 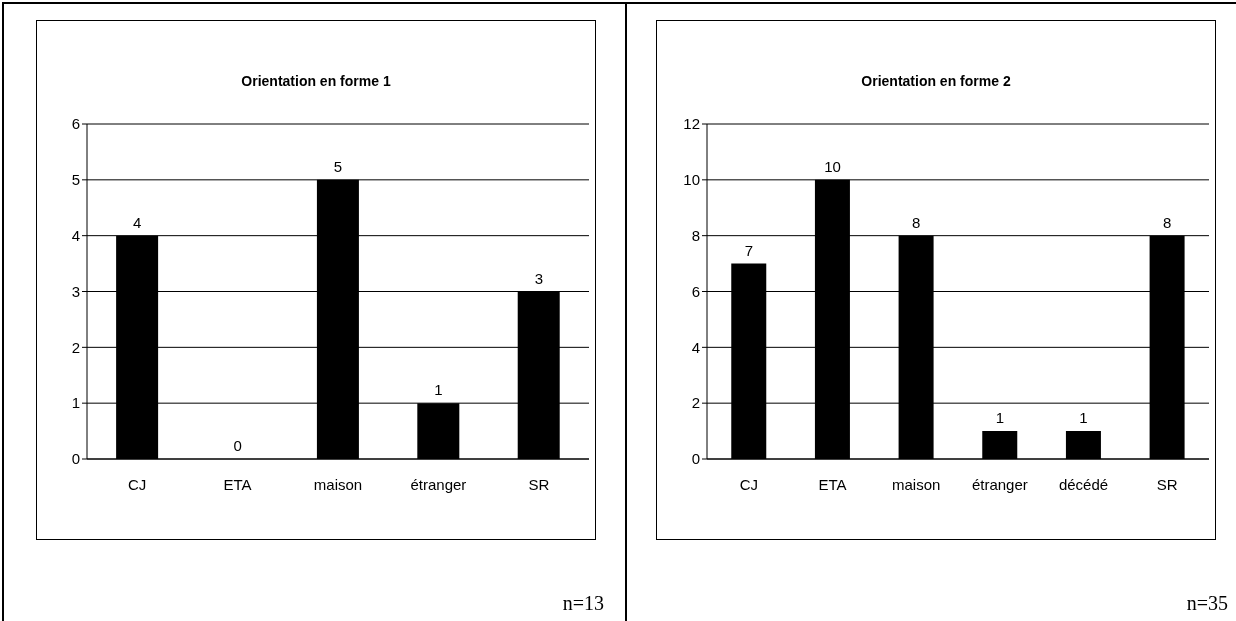 I want to click on y-tick-label: 5, so click(x=75, y=180).